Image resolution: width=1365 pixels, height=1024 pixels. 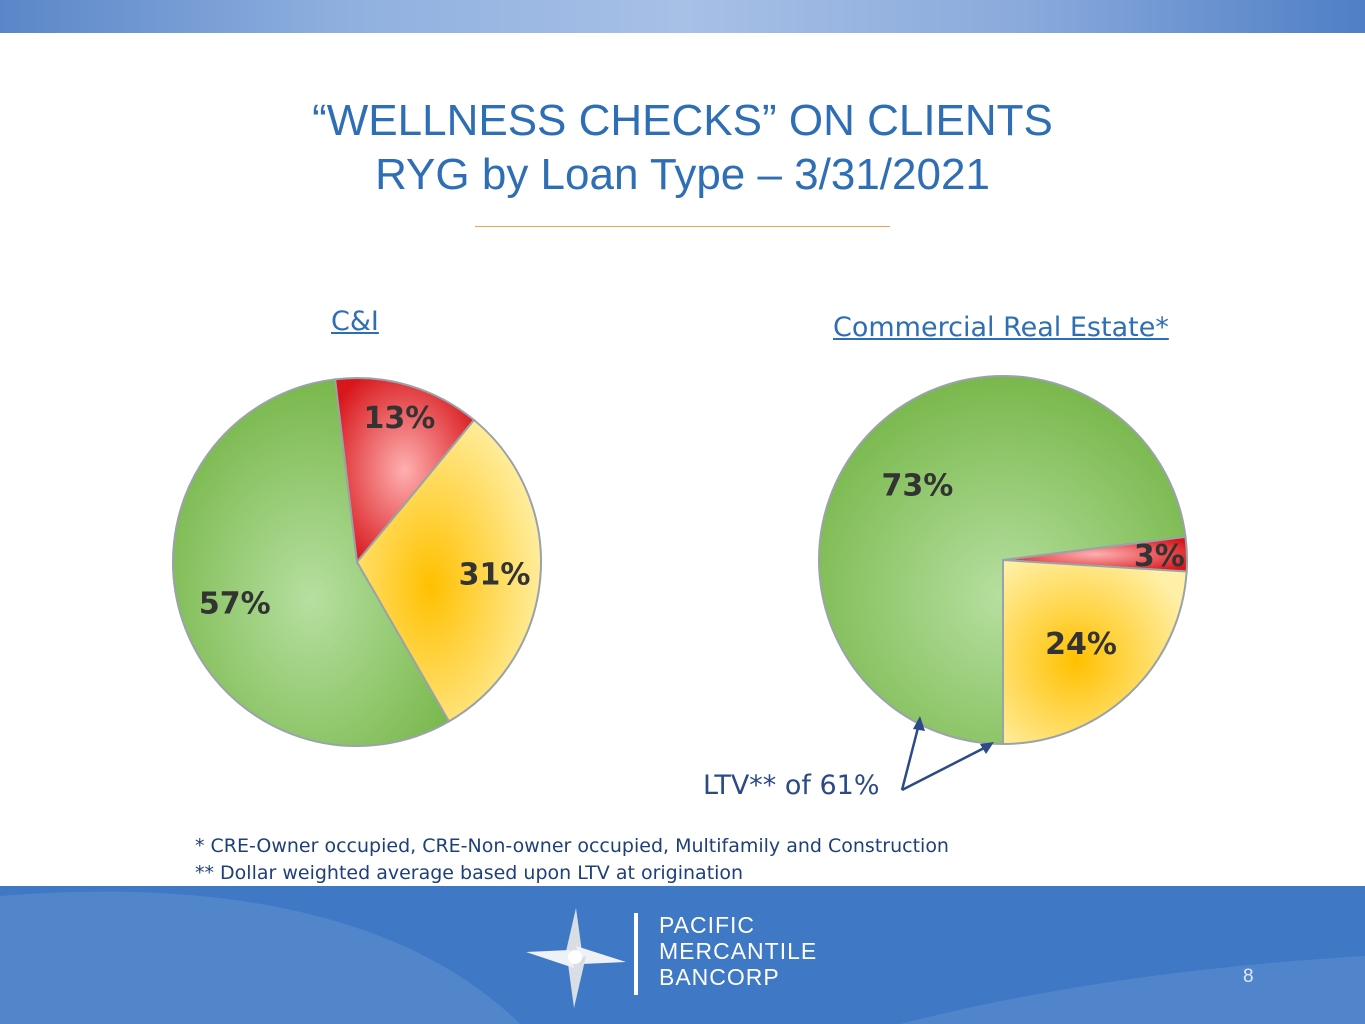 I want to click on cre-slice-yellow, so click(x=1095, y=652).